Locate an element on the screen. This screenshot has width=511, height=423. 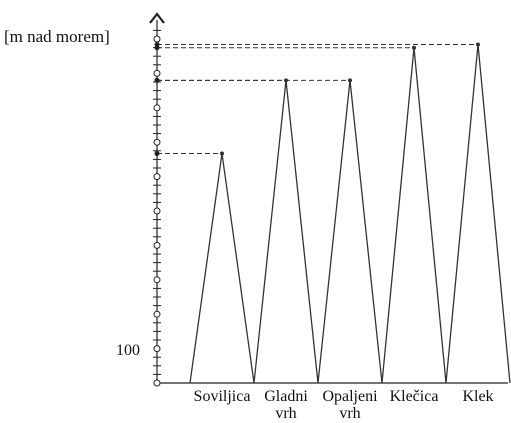
x-tick-label: Gladni vrh is located at coordinates (286, 405).